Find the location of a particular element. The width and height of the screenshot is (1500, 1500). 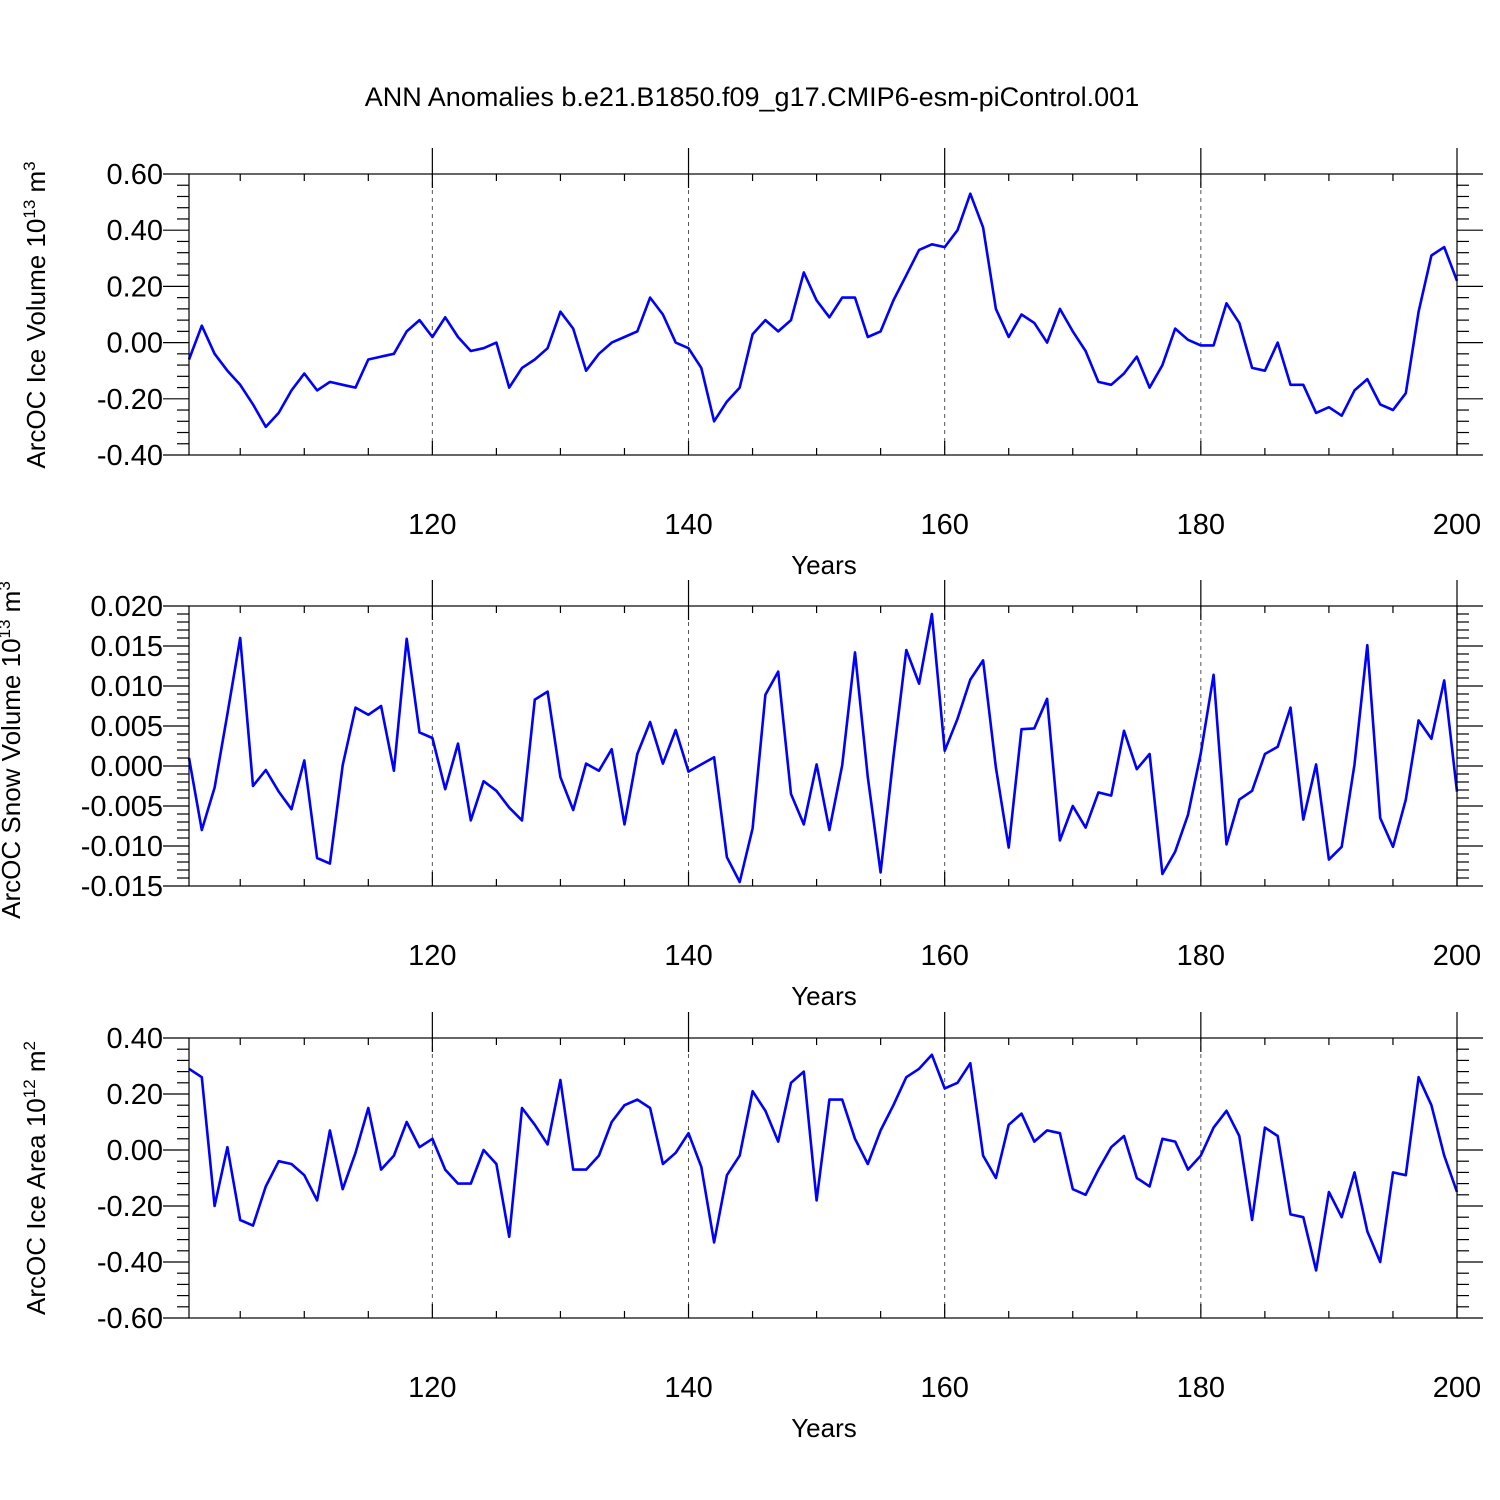

y-axis-label: ArcOC Snow Volume 1013 m3 is located at coordinates (13, 750).